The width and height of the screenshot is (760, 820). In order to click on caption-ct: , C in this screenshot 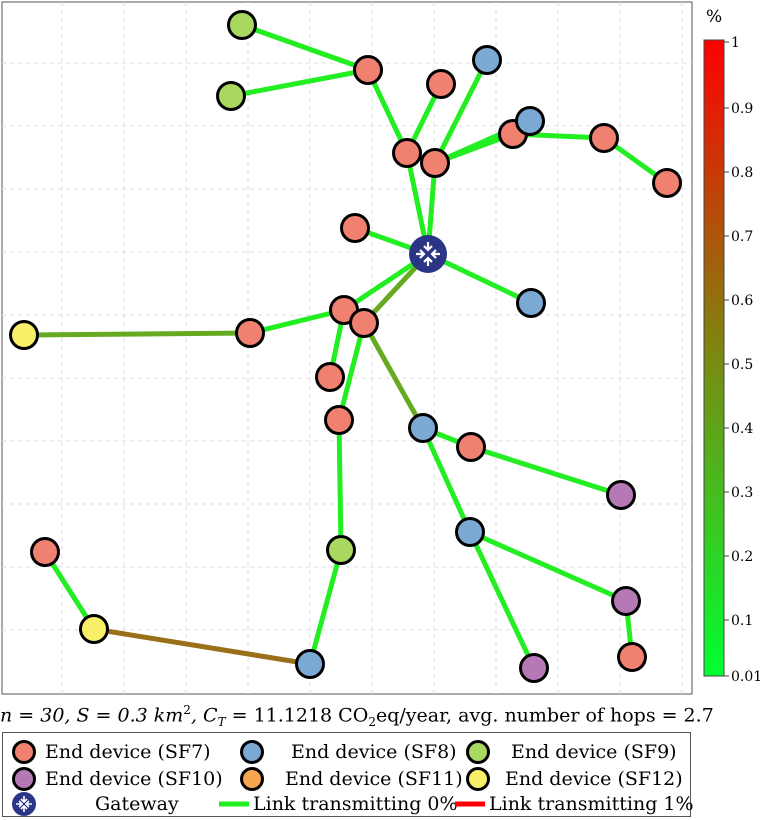, I will do `click(204, 715)`.